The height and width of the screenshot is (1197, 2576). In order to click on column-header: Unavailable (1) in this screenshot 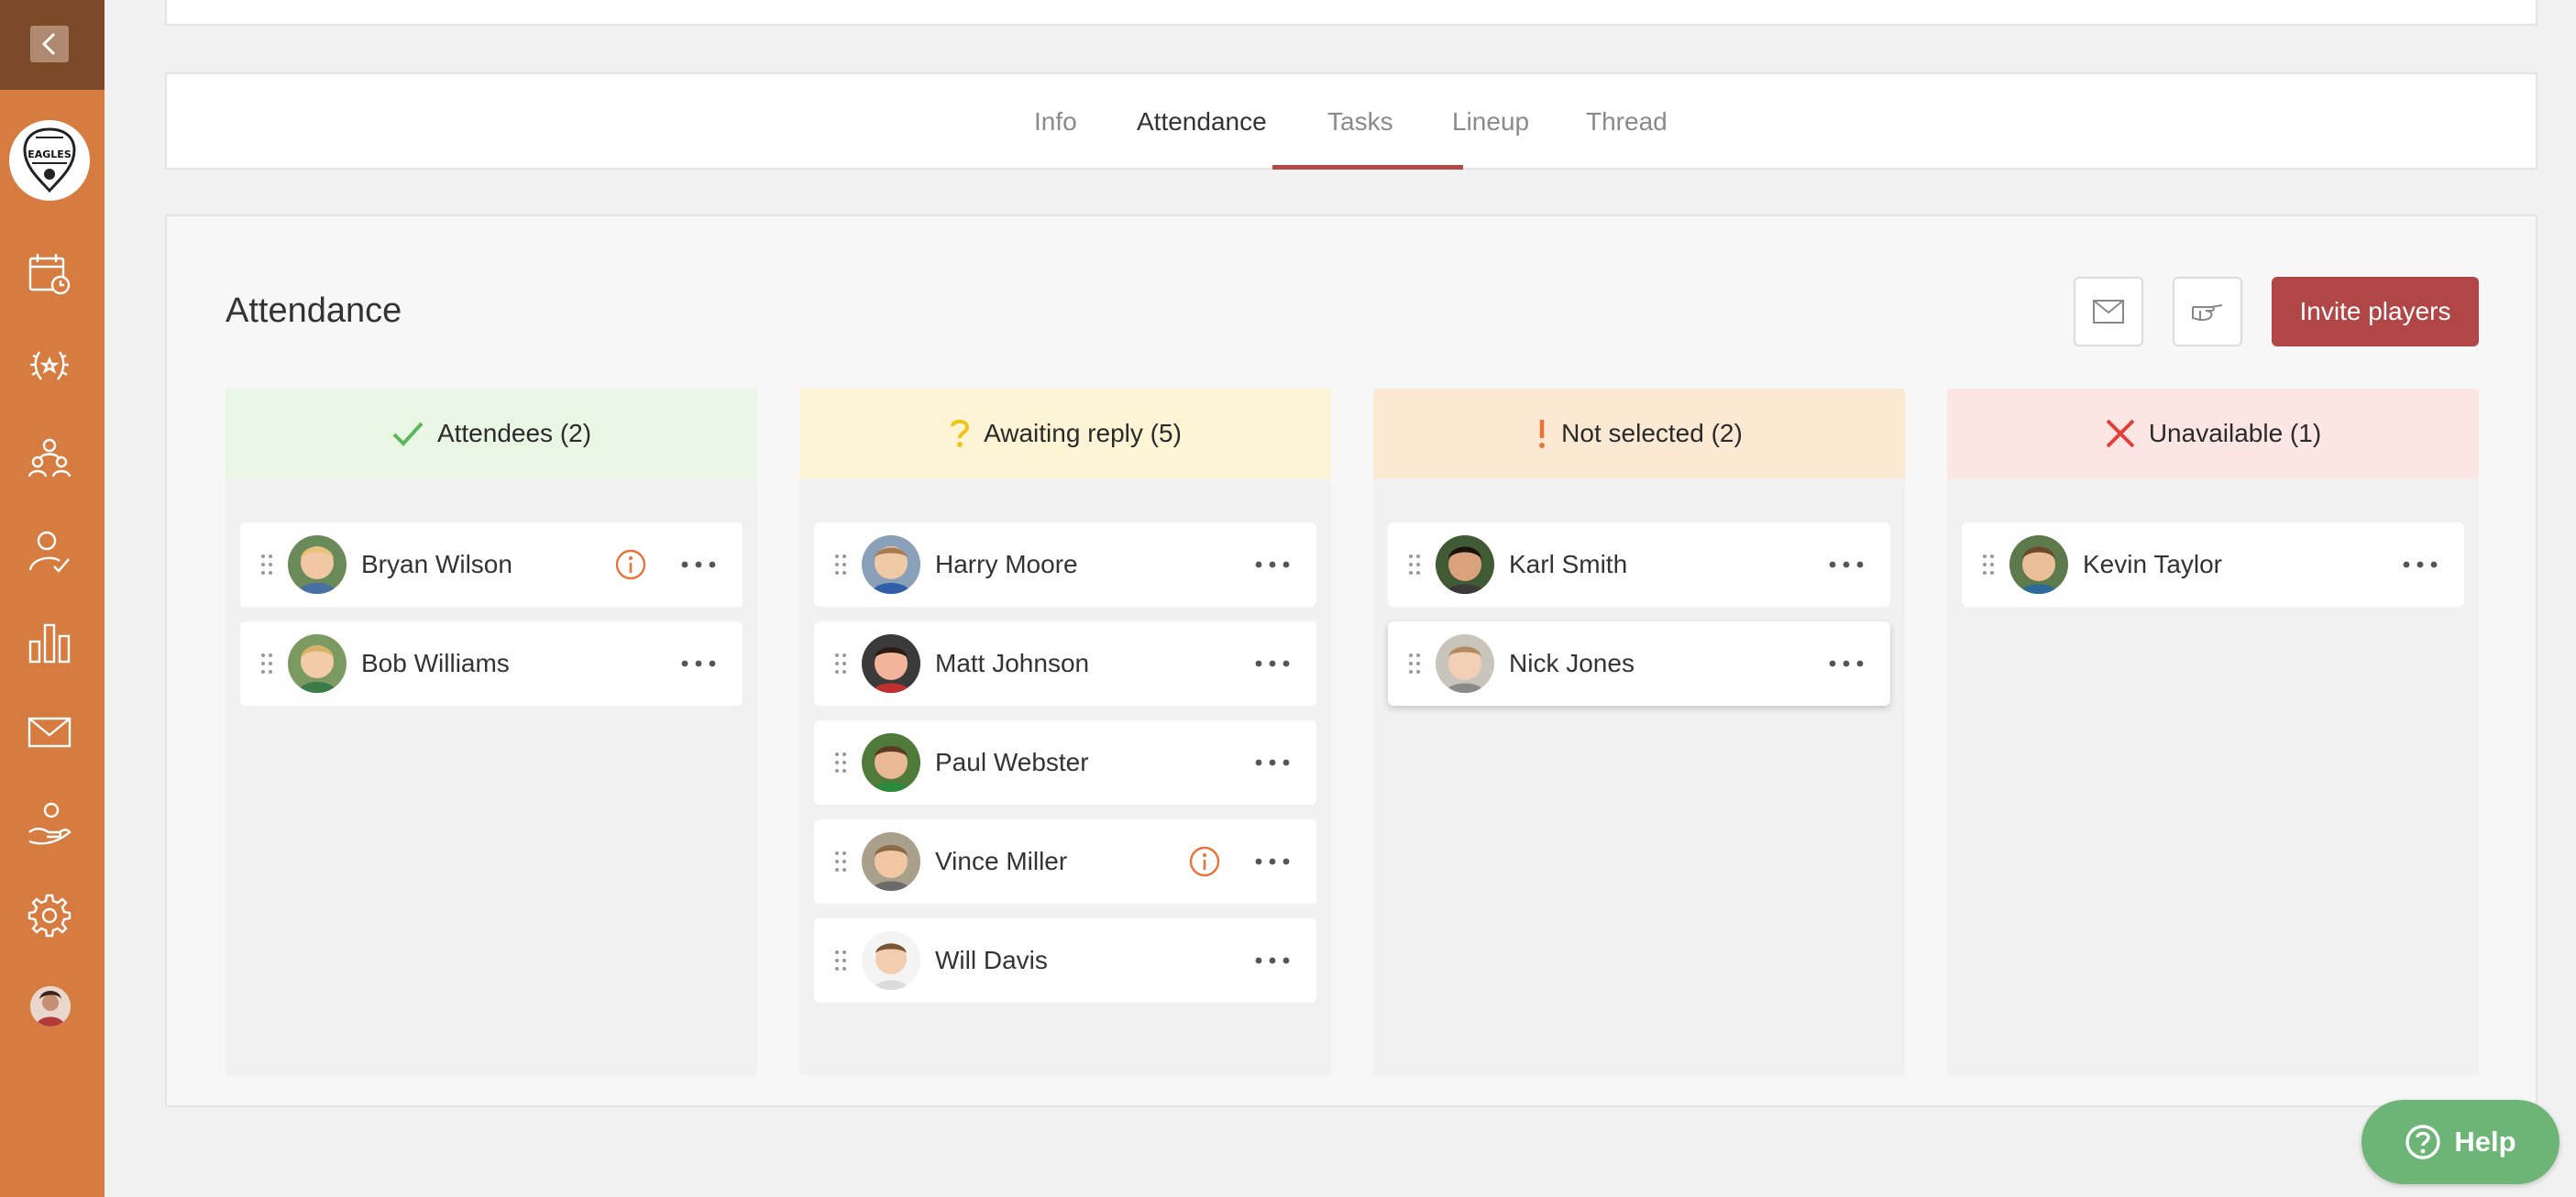, I will do `click(2213, 433)`.